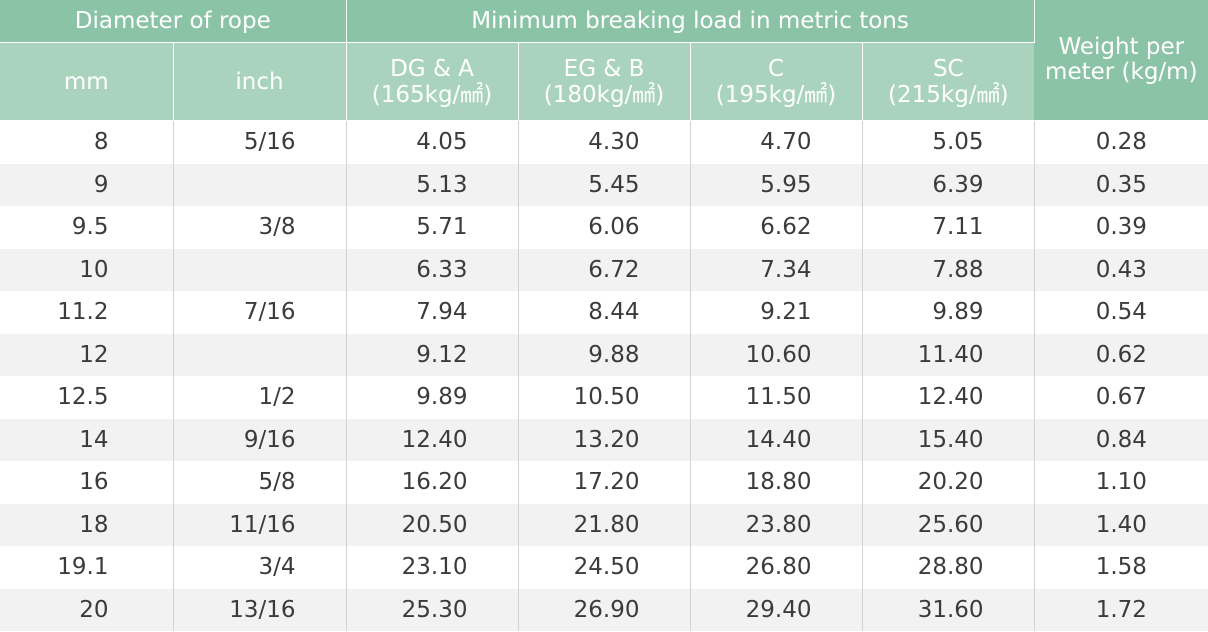 This screenshot has height=632, width=1208. I want to click on weight-header: Weight per meter (kg/m), so click(1121, 60).